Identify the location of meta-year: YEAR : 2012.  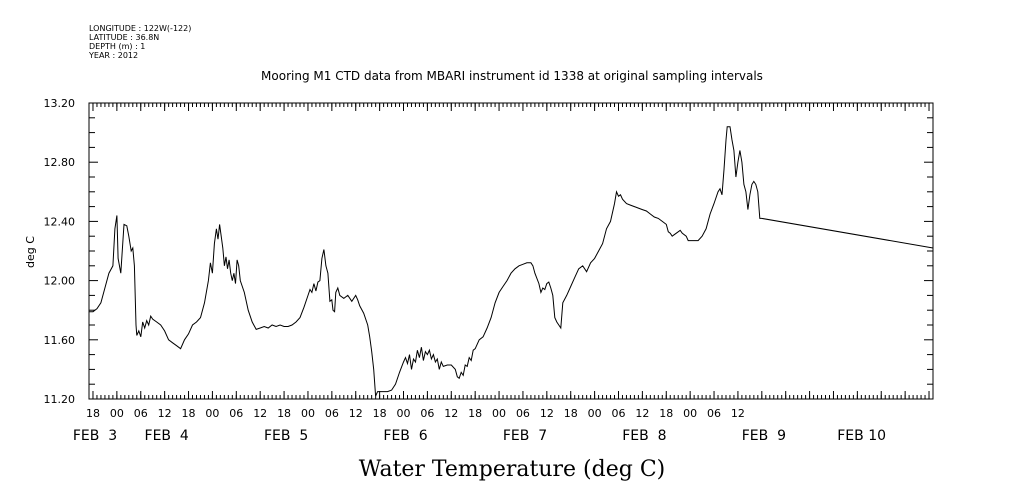
(113, 55).